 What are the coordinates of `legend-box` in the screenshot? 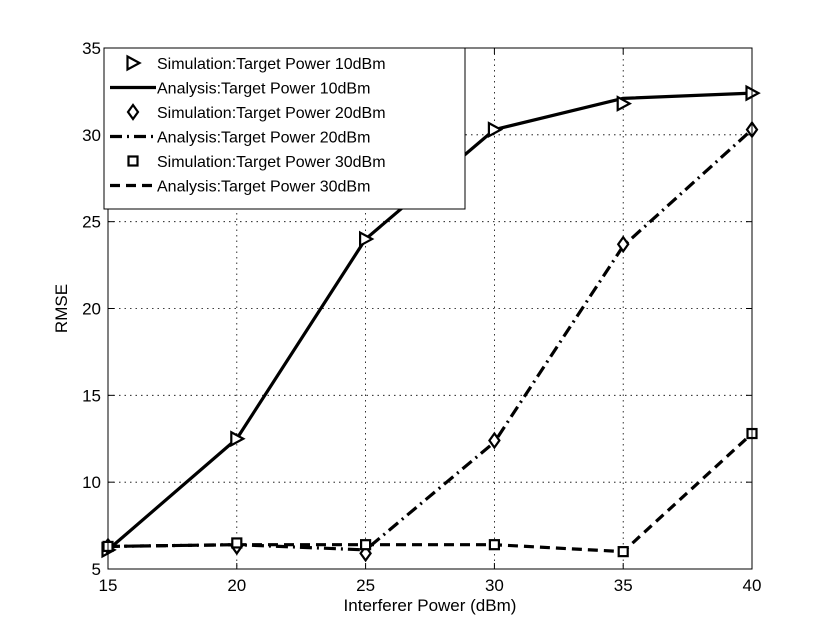 It's located at (284, 128).